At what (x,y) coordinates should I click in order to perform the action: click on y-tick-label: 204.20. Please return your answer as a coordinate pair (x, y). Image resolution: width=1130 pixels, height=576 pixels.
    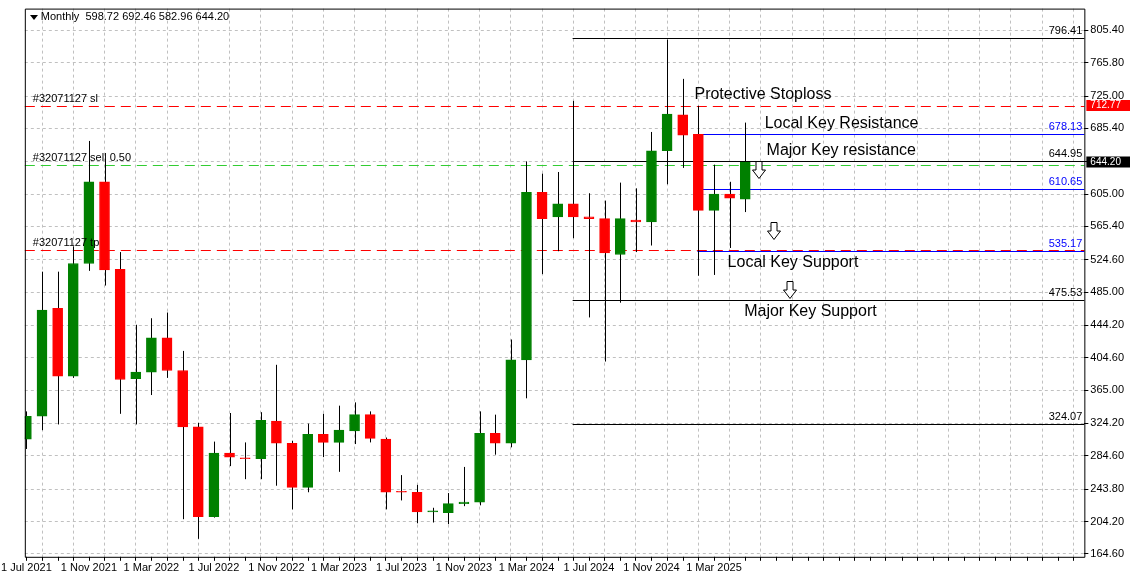
    Looking at the image, I should click on (1107, 520).